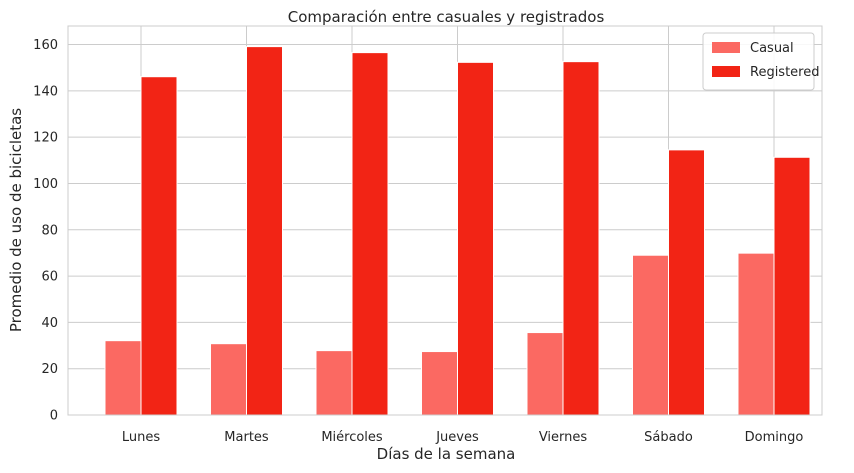 The image size is (854, 473). I want to click on legend-swatch-casual, so click(726, 47).